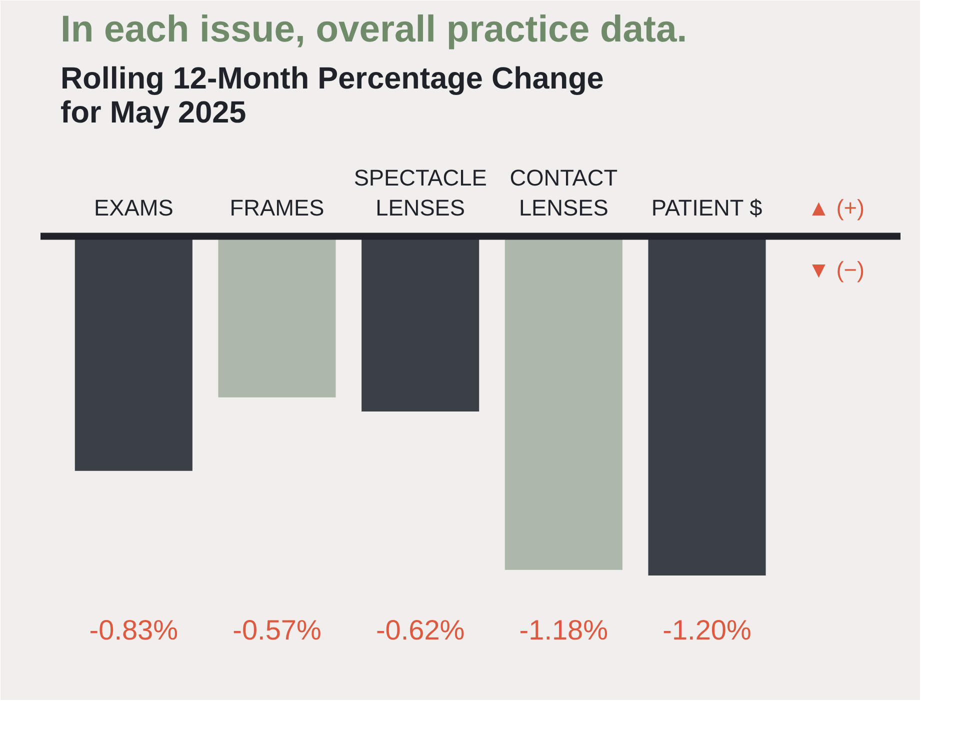  I want to click on chart-title: In each issue, overall practice data., so click(374, 29).